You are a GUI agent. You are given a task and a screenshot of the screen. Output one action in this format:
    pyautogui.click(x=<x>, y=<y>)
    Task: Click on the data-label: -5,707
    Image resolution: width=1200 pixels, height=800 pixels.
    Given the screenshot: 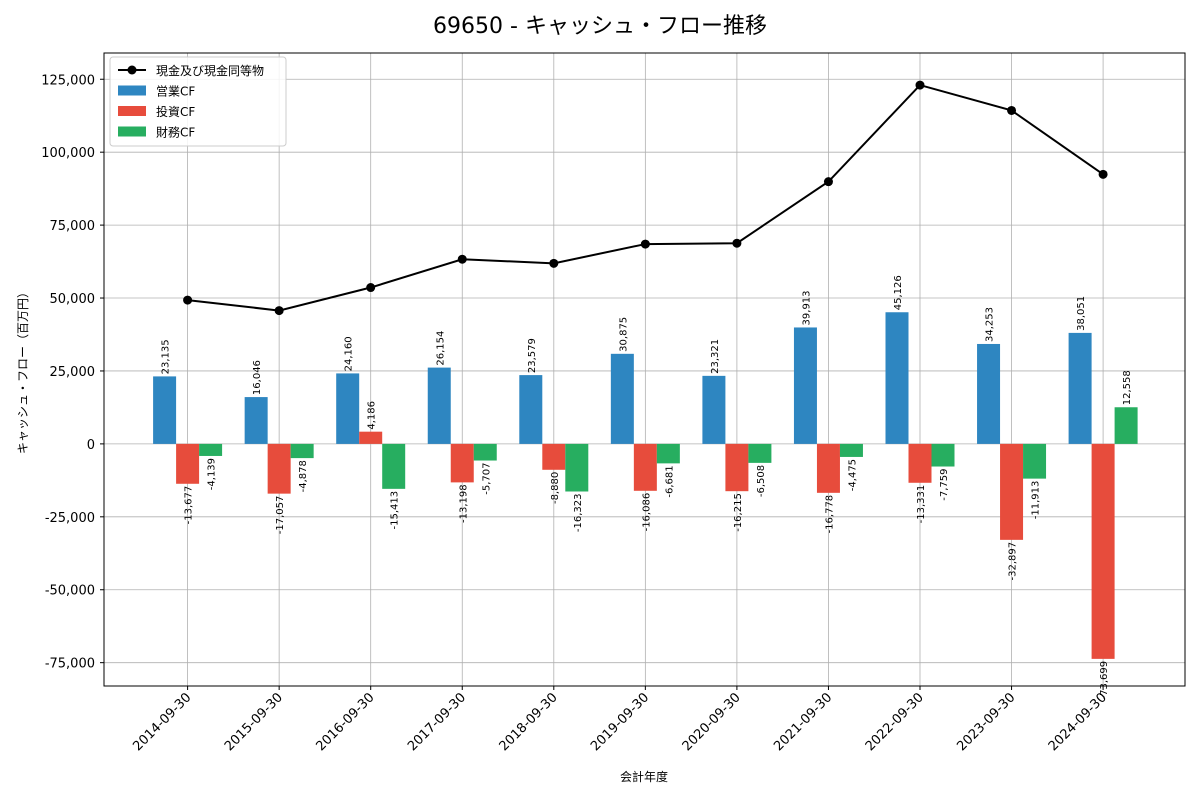 What is the action you would take?
    pyautogui.click(x=486, y=479)
    